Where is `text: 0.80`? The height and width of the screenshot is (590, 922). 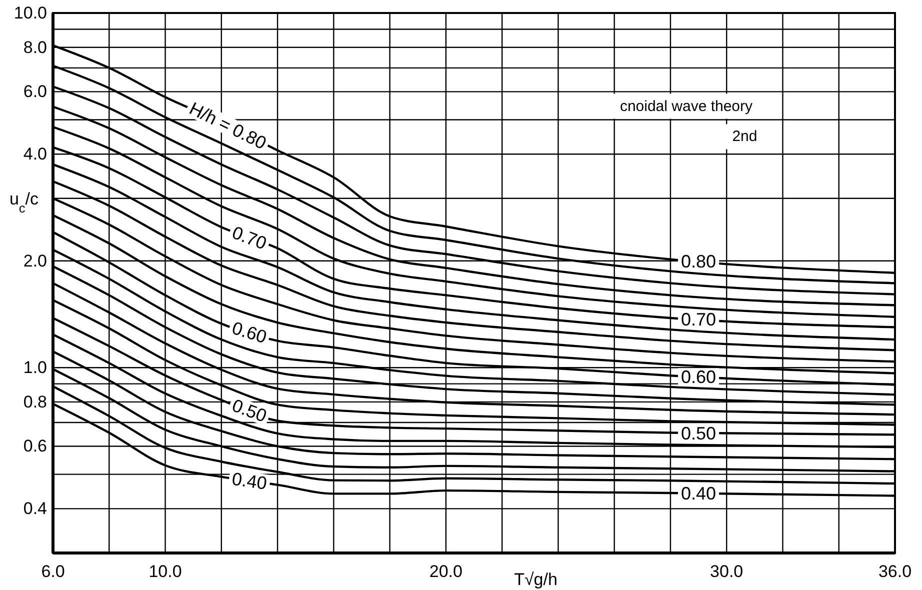
text: 0.80 is located at coordinates (698, 261).